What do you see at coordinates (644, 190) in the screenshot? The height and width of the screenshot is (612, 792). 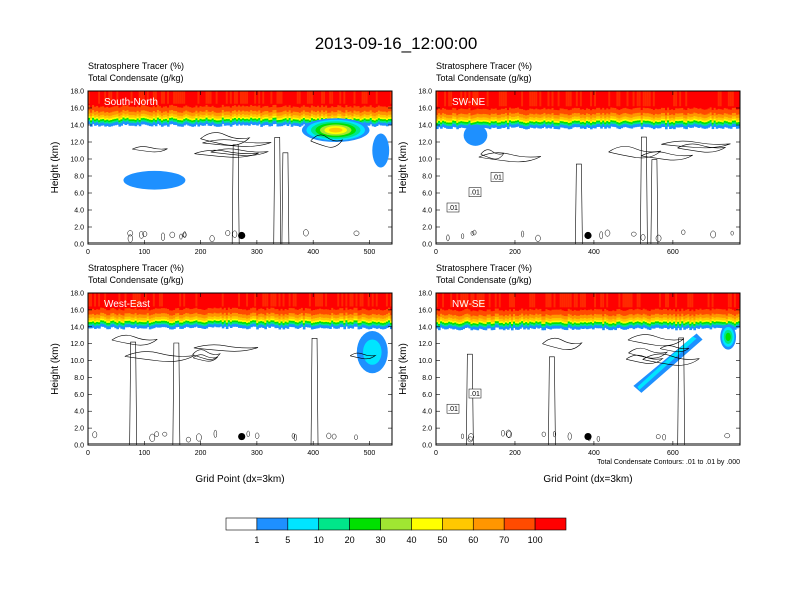 I see `condensate-tower` at bounding box center [644, 190].